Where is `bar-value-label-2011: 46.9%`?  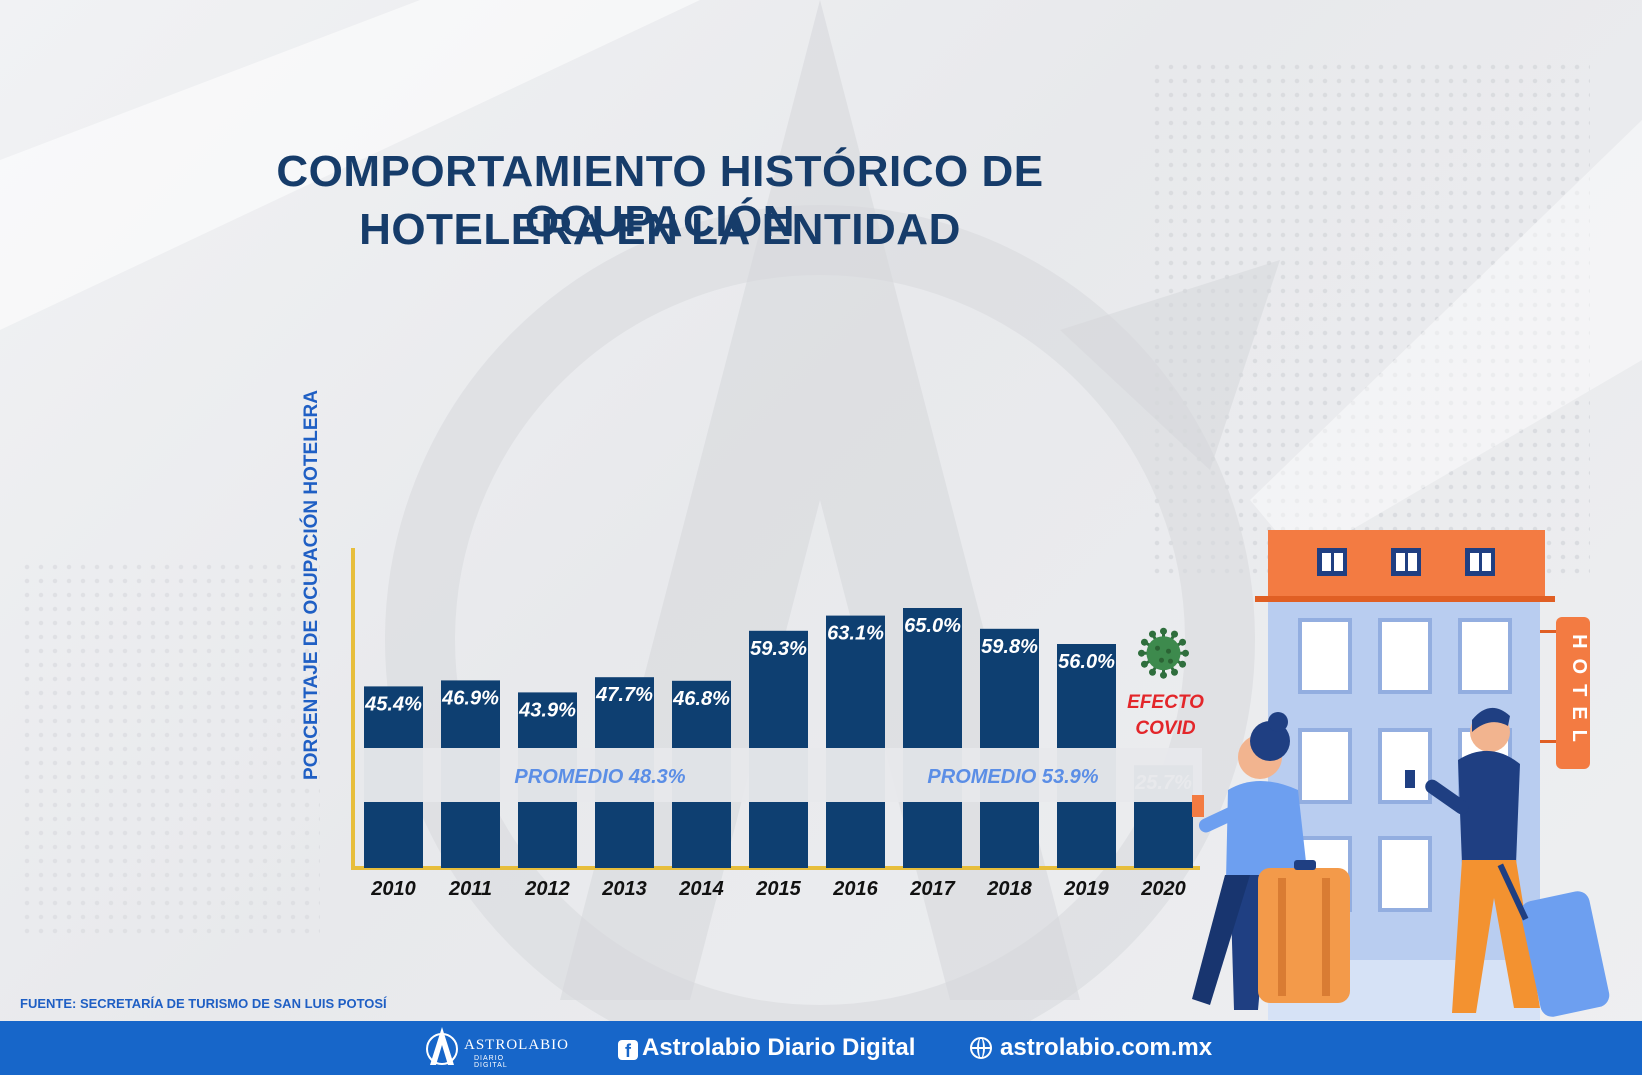 bar-value-label-2011: 46.9% is located at coordinates (470, 698).